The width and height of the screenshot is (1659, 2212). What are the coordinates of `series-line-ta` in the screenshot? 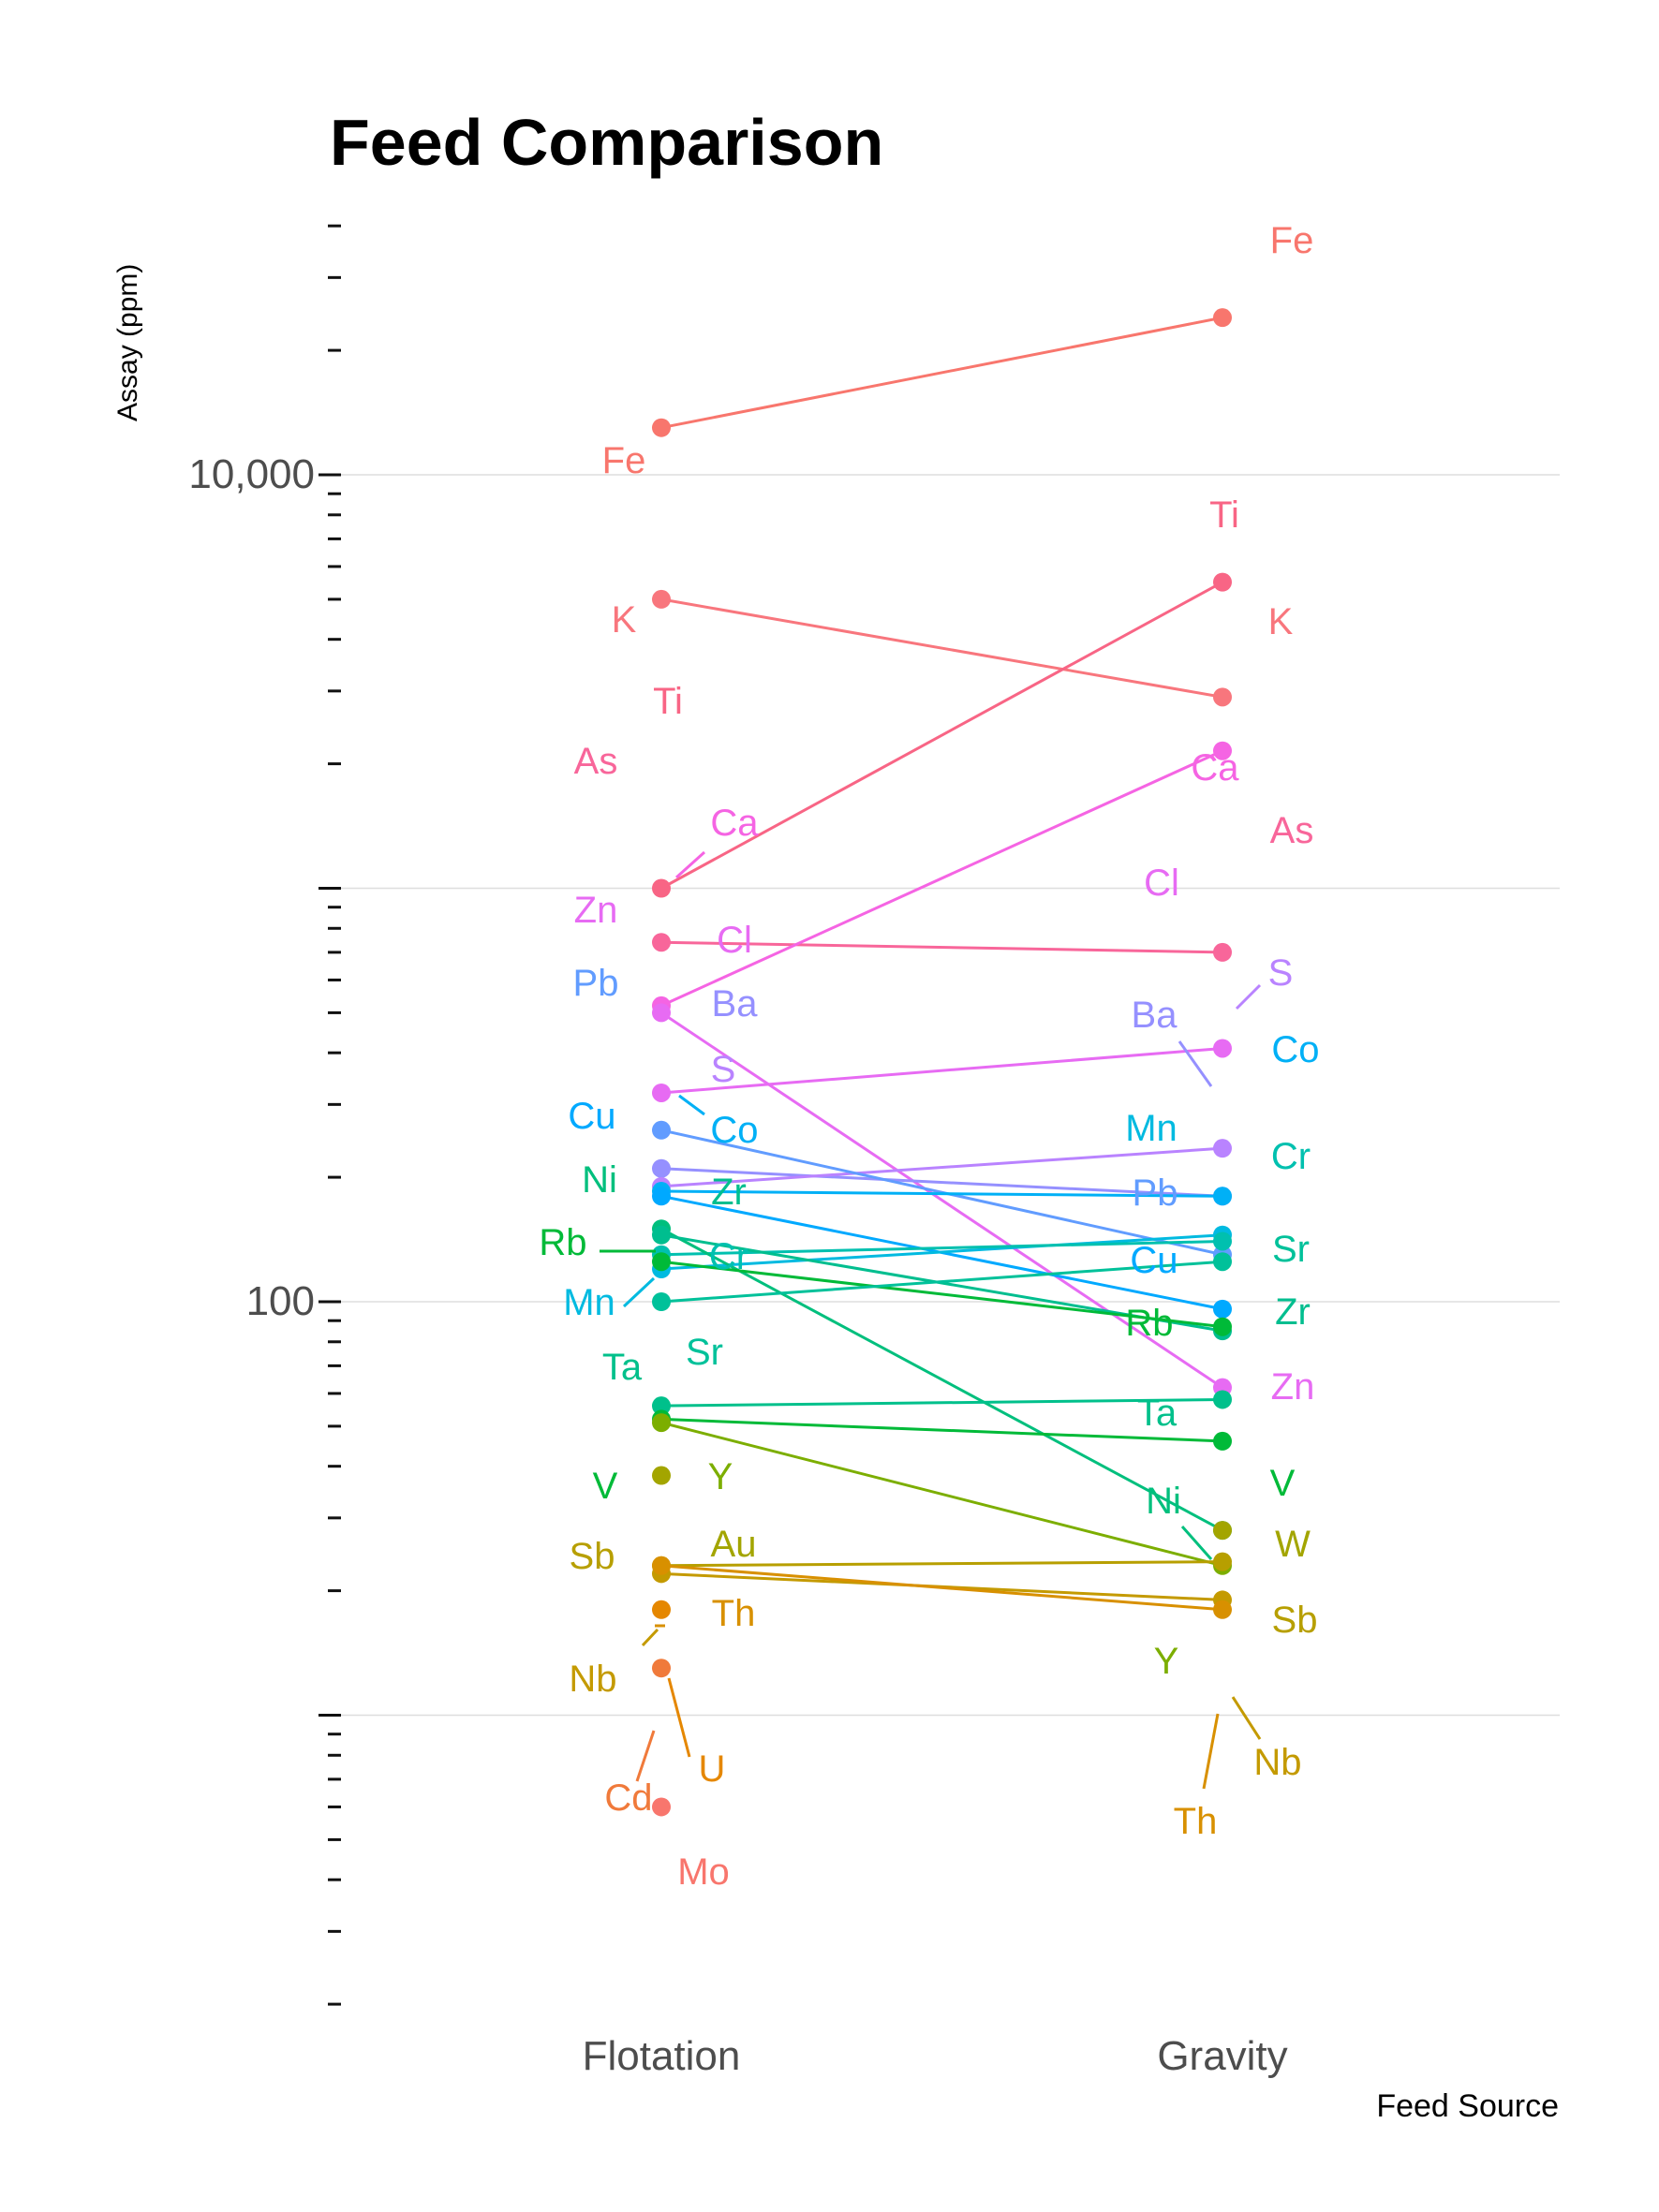 It's located at (942, 1403).